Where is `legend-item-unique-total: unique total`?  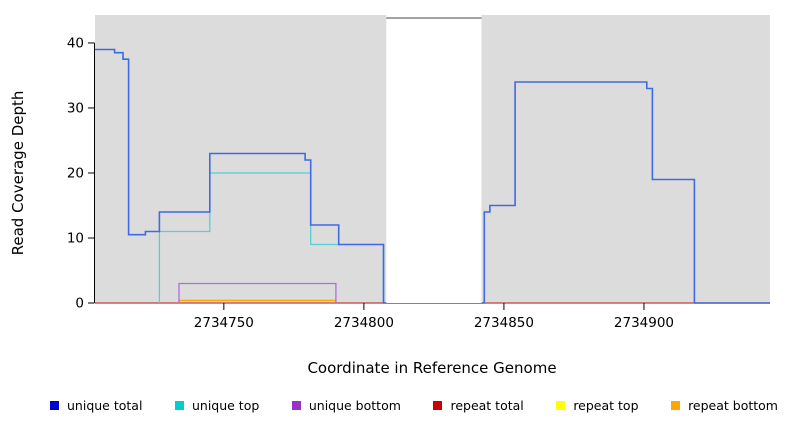
legend-item-unique-total: unique total is located at coordinates (96, 405).